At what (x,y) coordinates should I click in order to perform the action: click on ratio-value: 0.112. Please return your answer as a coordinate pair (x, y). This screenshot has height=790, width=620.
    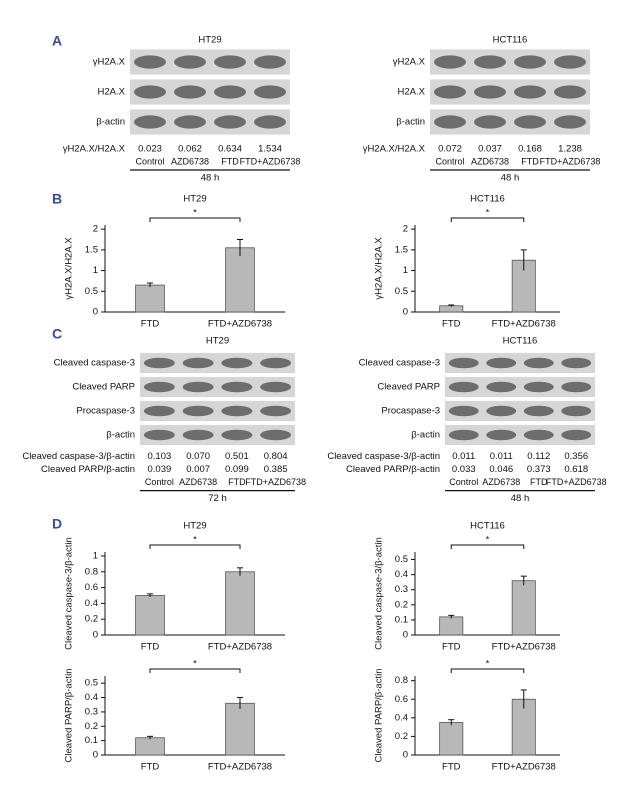
    Looking at the image, I should click on (538, 456).